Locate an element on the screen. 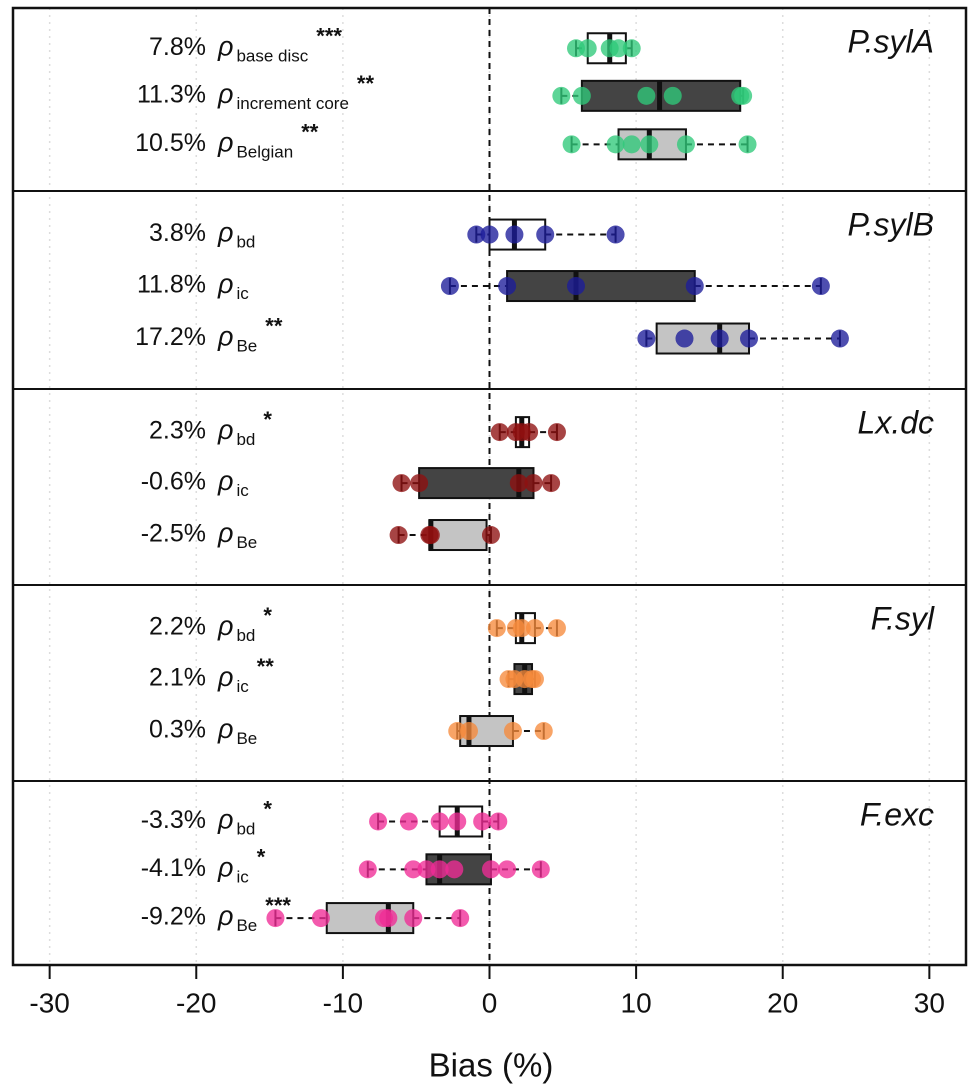  percent-label: -3.3% is located at coordinates (173, 820).